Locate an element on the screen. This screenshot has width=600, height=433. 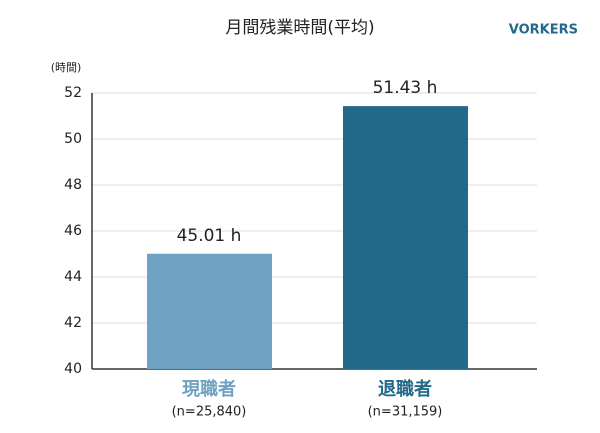
brand: VORKERS is located at coordinates (543, 30).